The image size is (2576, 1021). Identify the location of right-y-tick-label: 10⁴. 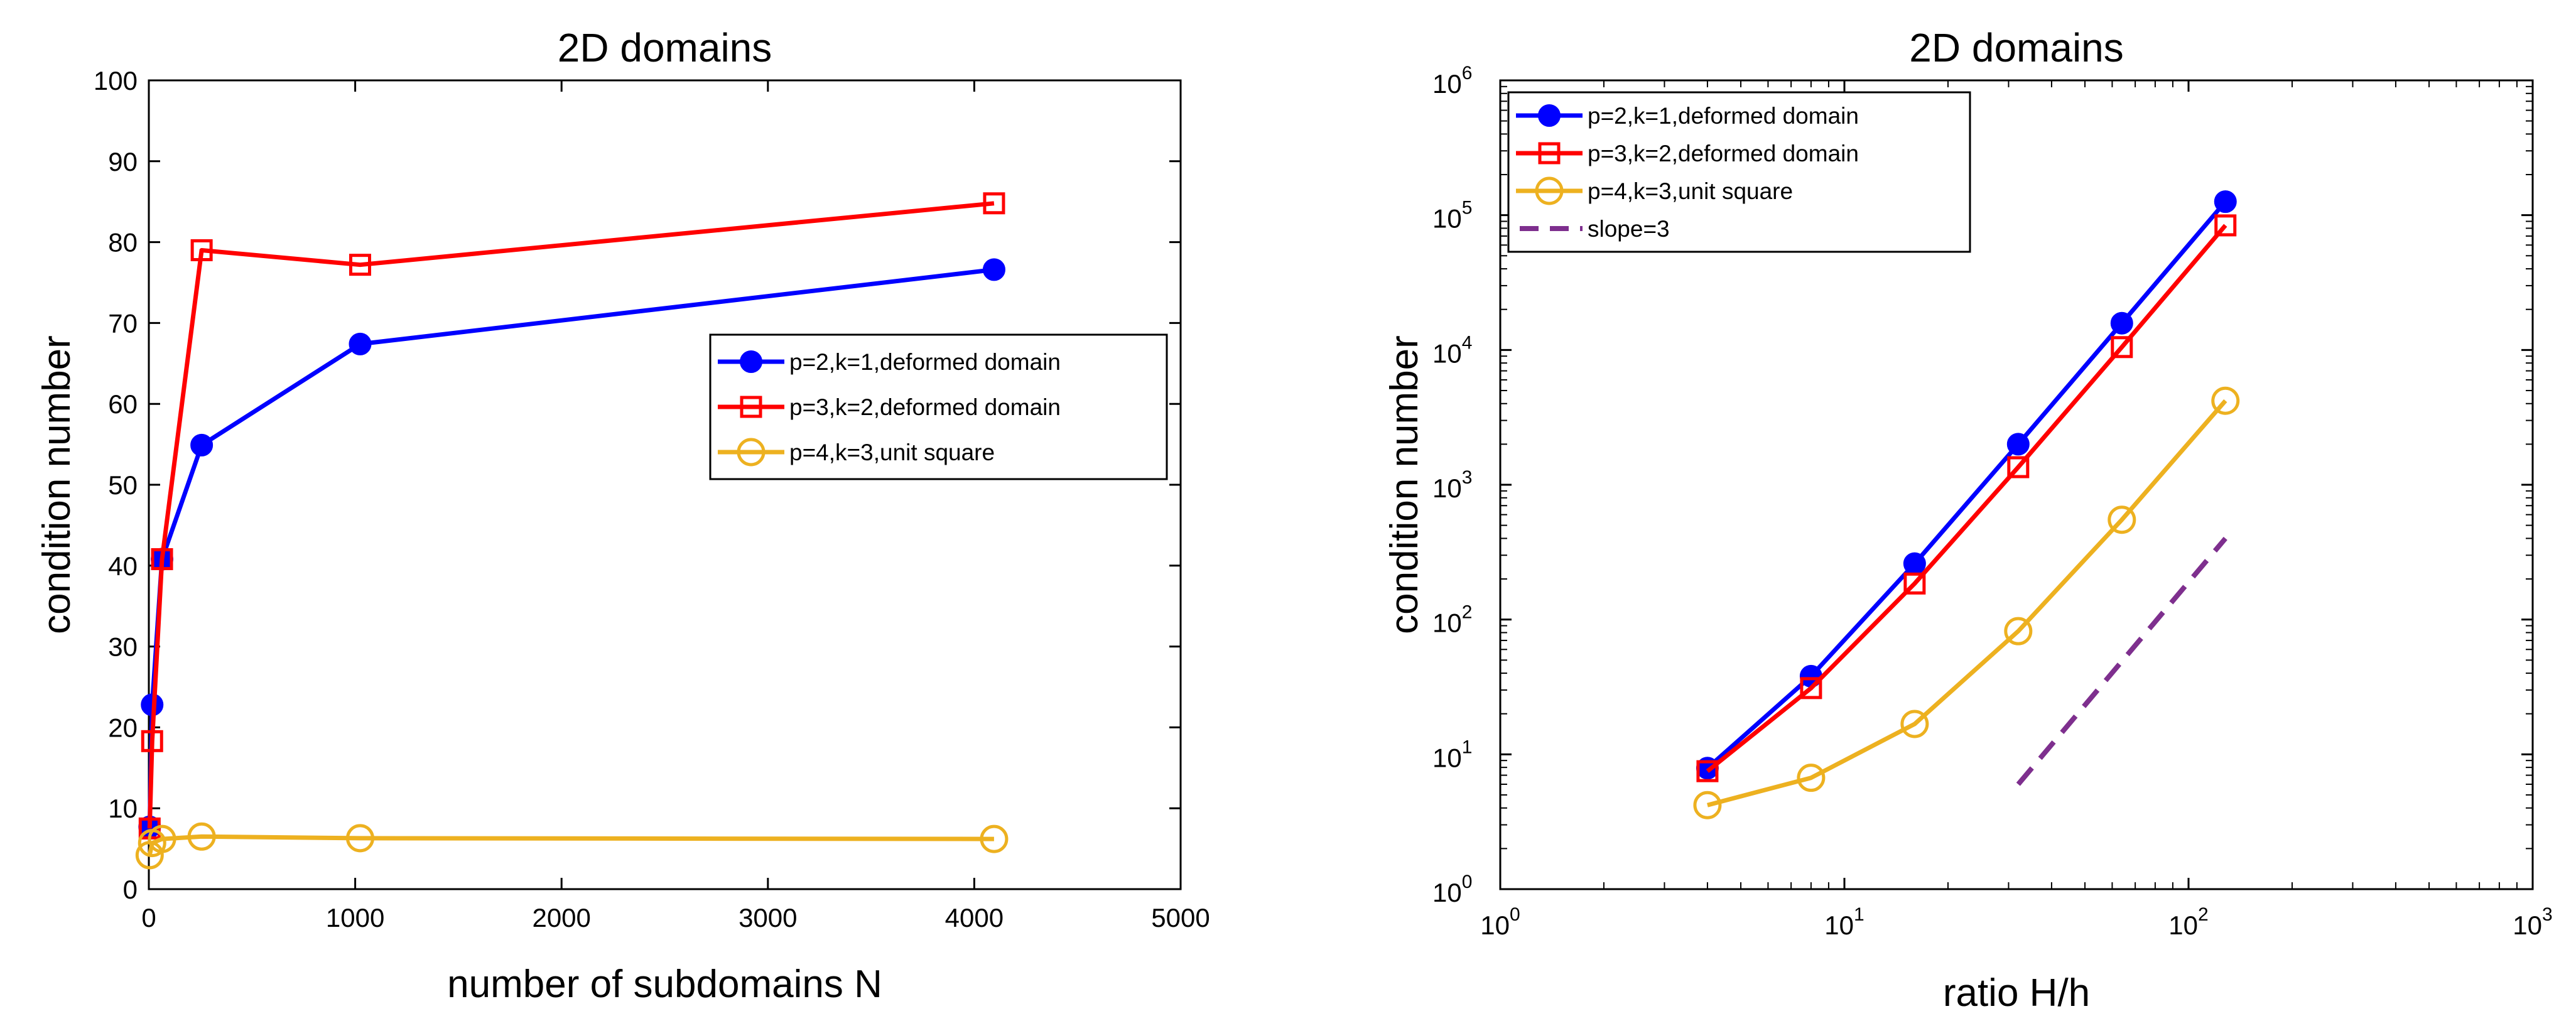
(1452, 350).